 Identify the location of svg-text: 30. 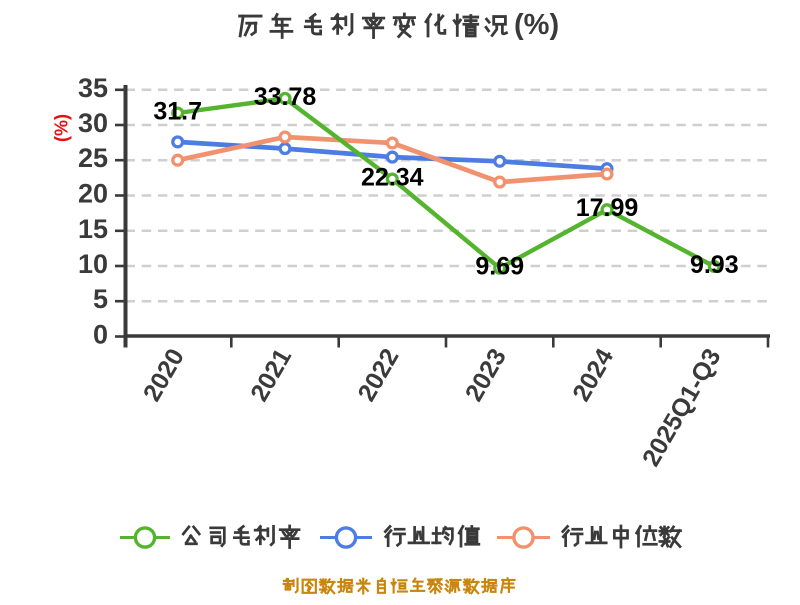
(93, 123).